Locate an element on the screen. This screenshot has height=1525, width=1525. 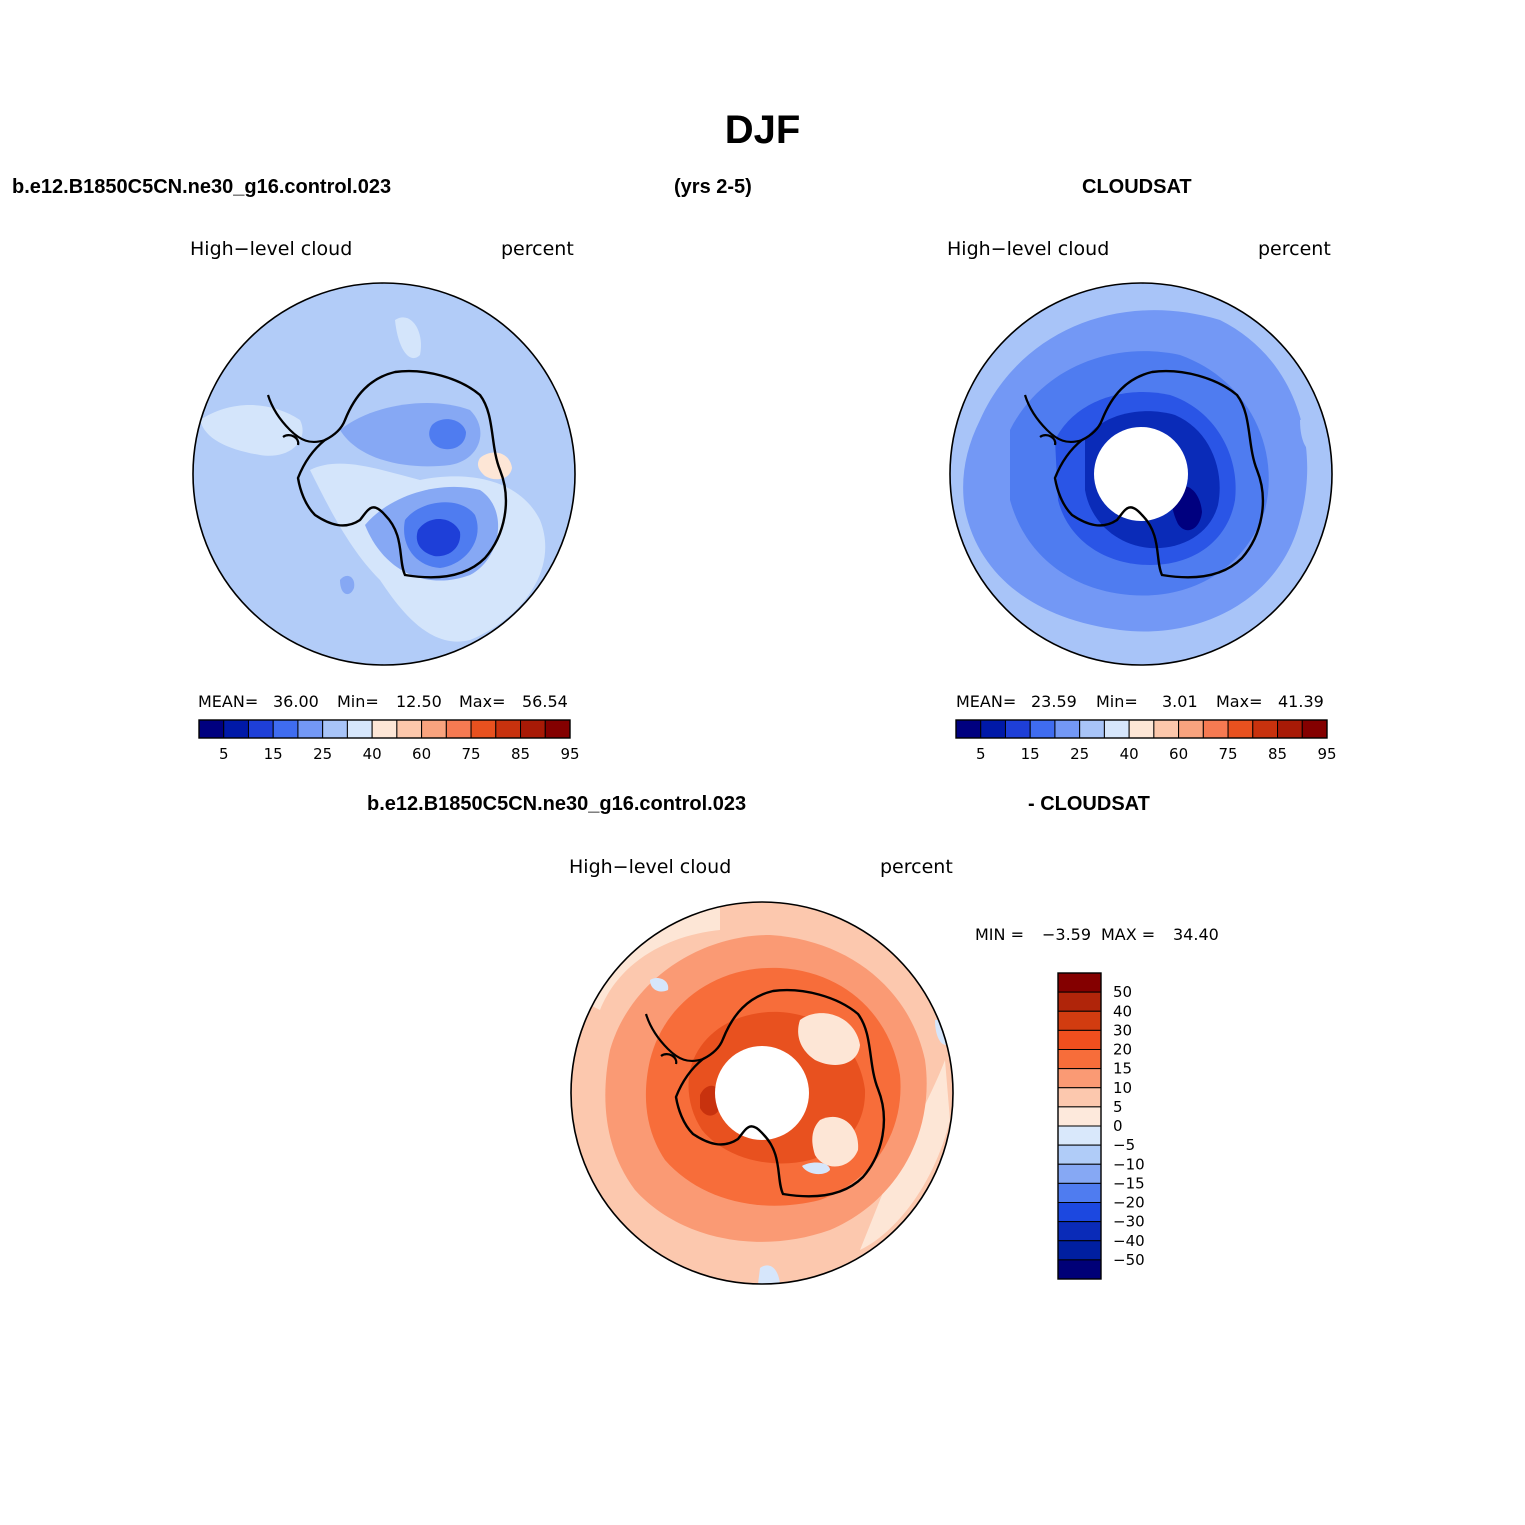
diff-colorbar-tick-label: −20 is located at coordinates (1129, 1203).